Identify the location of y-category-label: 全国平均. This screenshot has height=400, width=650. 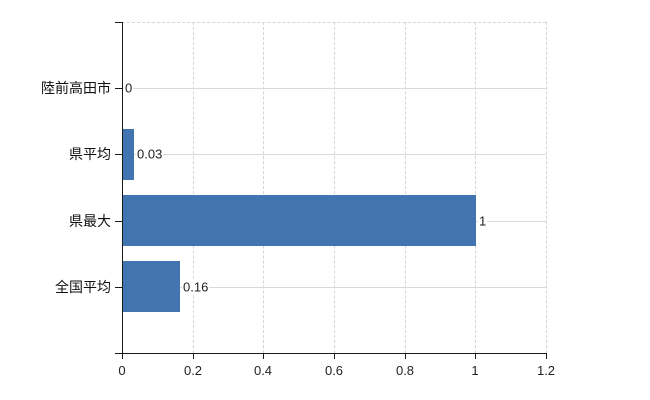
(83, 287).